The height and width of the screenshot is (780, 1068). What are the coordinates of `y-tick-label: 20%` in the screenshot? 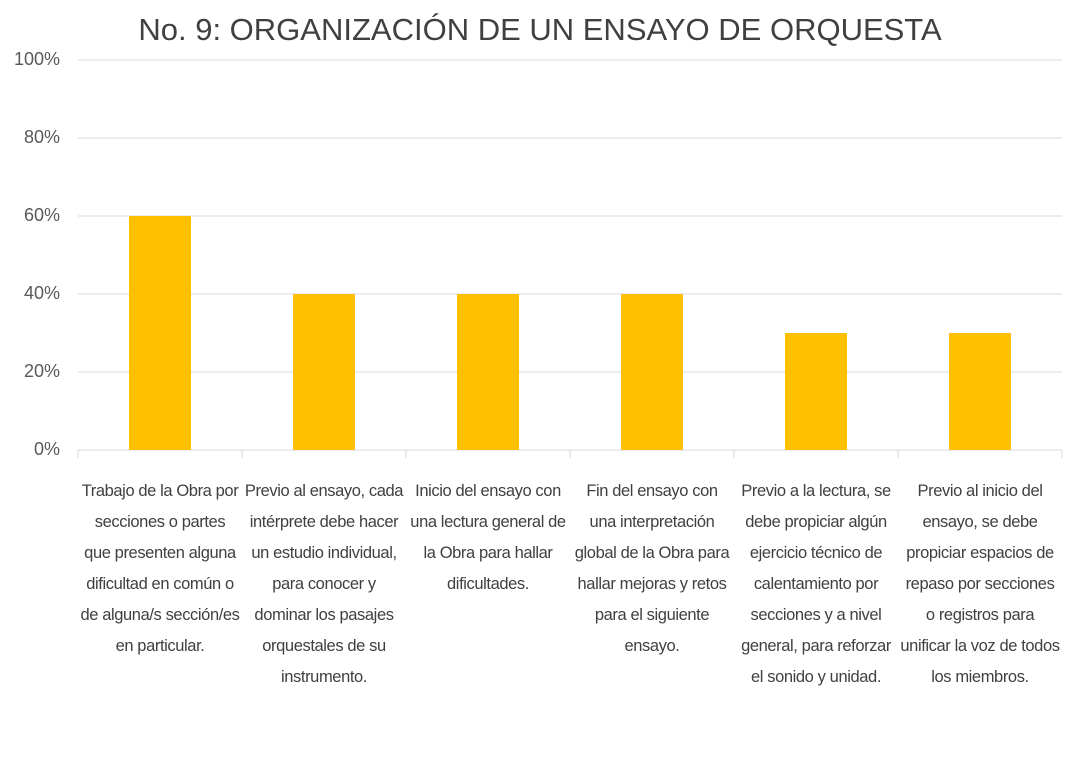 It's located at (42, 371).